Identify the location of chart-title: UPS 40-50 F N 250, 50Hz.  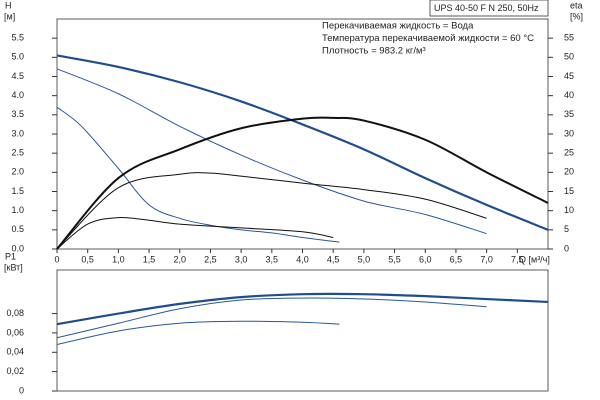
(486, 8).